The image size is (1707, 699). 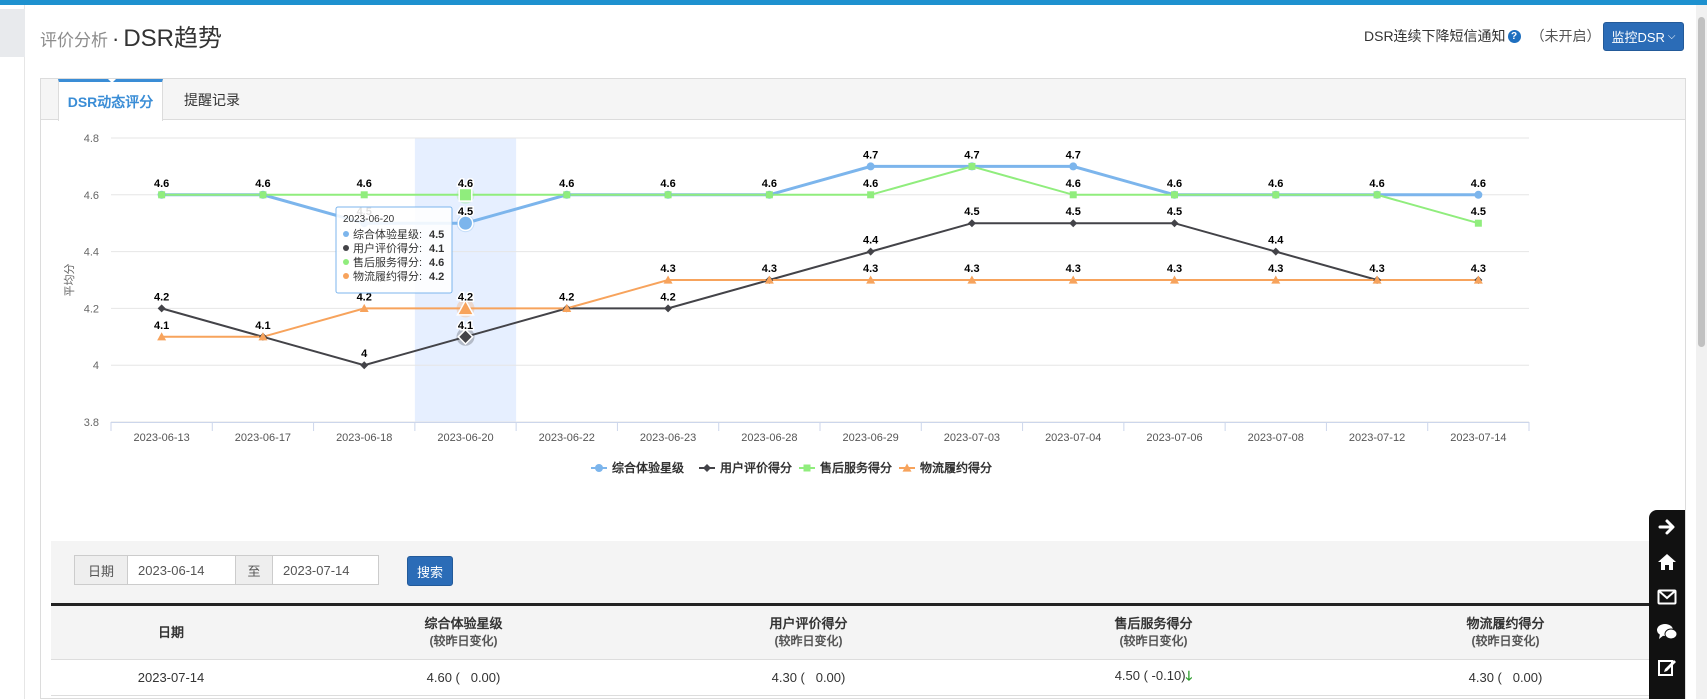 I want to click on top-accent-bar, so click(x=853, y=2).